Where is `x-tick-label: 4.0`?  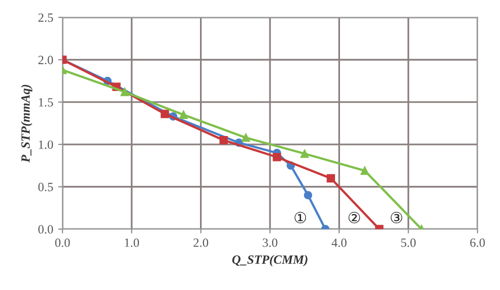
x-tick-label: 4.0 is located at coordinates (339, 242).